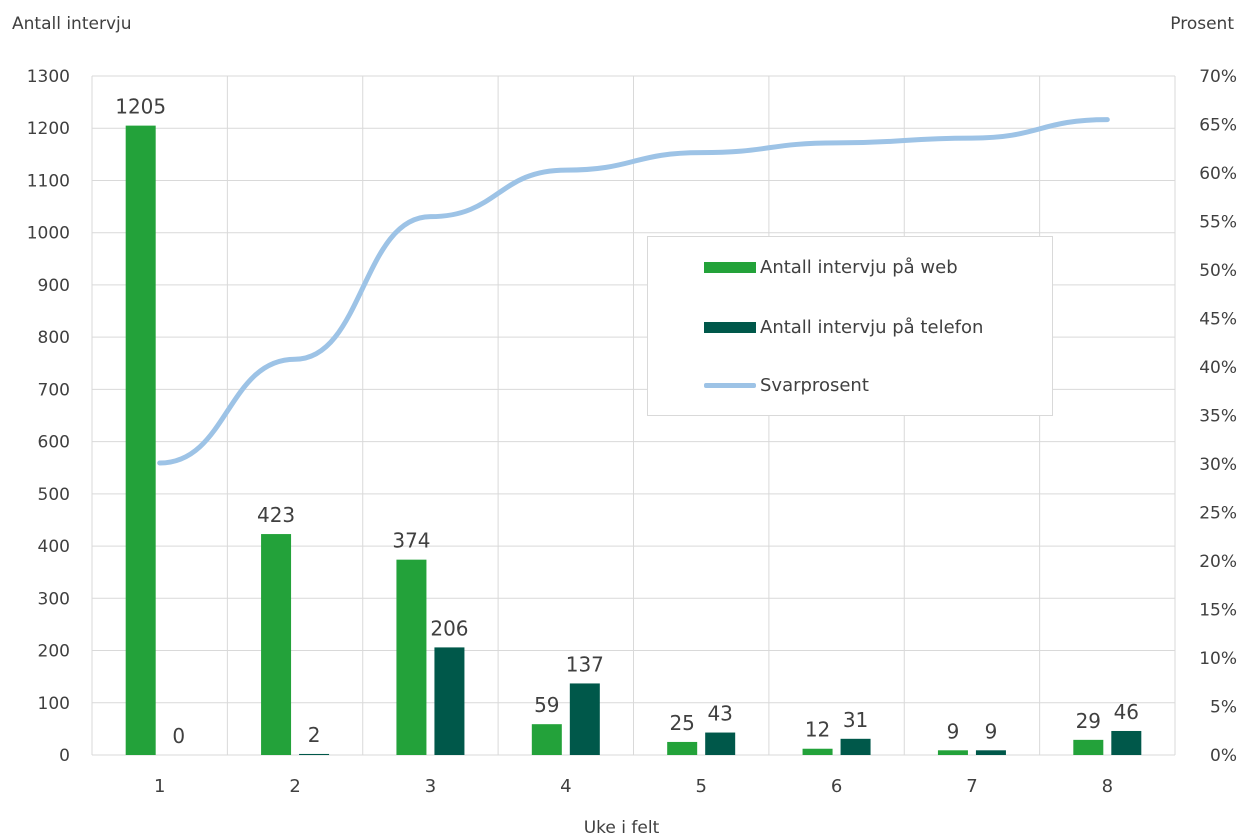  Describe the element at coordinates (1088, 721) in the screenshot. I see `bar-web-label: 29` at that location.